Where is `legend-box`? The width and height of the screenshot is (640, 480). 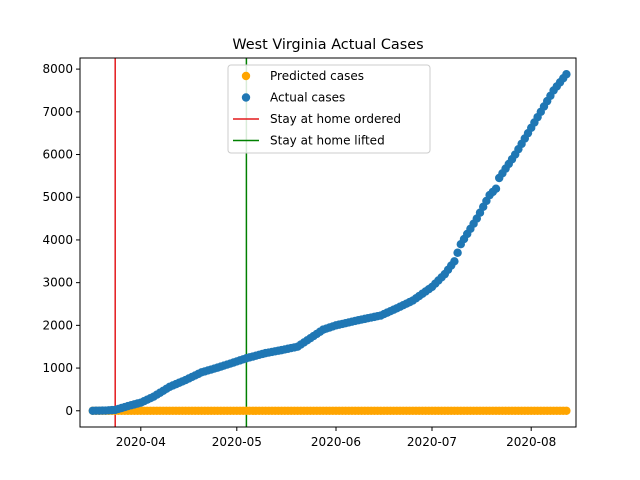
legend-box is located at coordinates (329, 109).